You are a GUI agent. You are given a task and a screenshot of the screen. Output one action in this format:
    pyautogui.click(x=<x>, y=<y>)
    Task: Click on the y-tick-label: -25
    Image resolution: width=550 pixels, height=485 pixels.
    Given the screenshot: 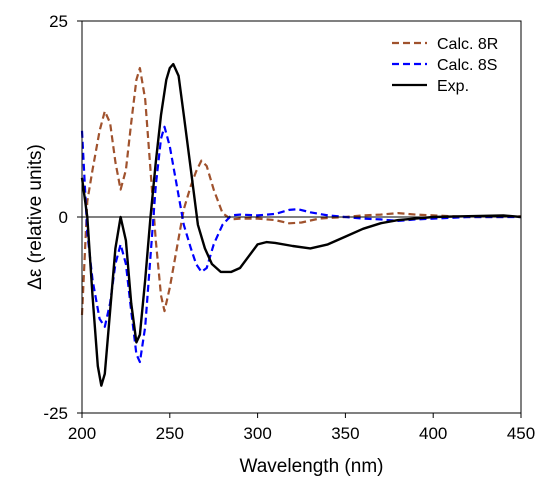 What is the action you would take?
    pyautogui.click(x=55, y=413)
    